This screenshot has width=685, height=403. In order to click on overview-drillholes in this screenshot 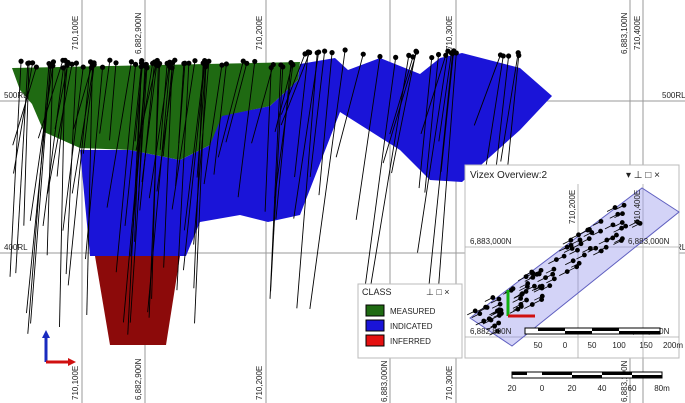, I will do `click(555, 269)`.